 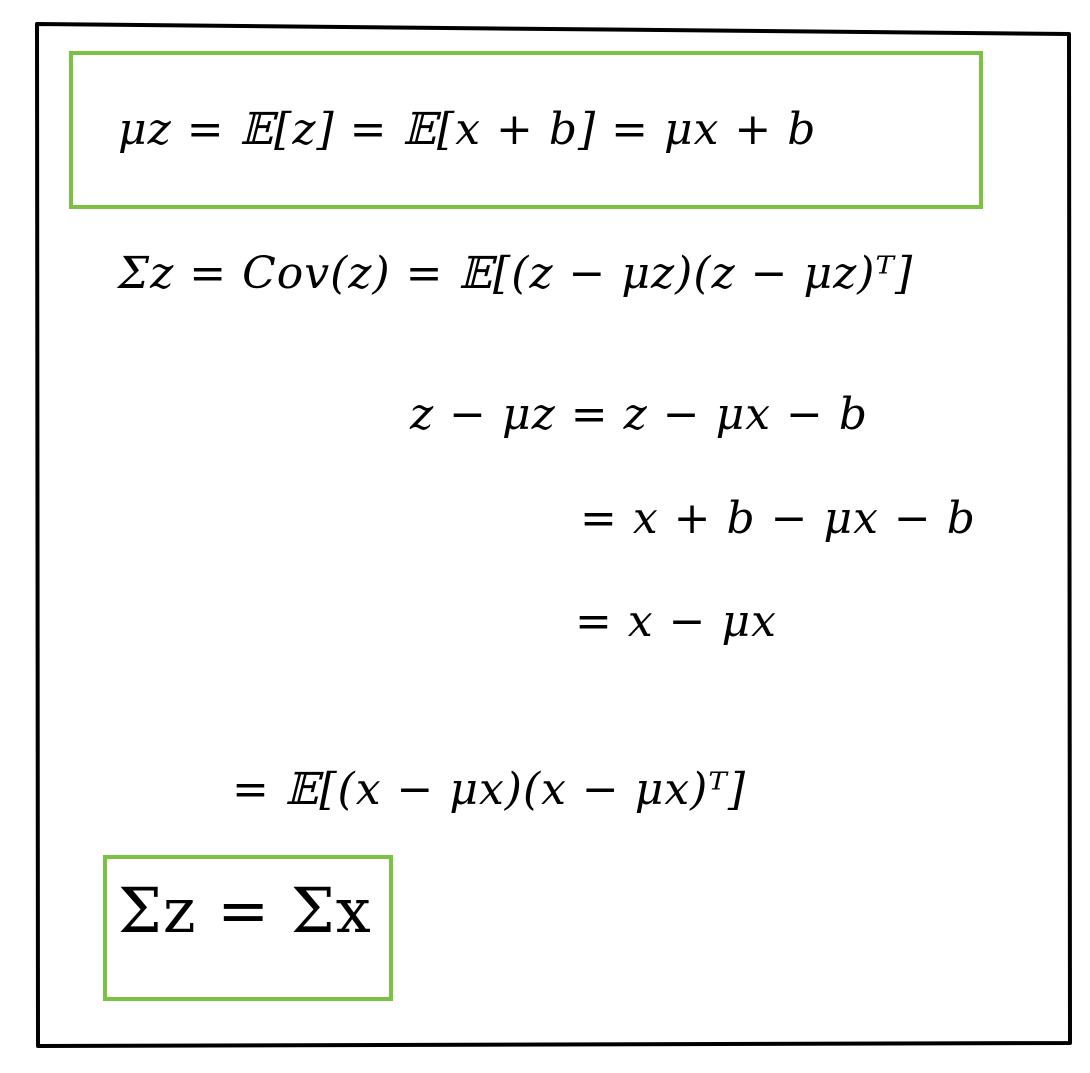 What do you see at coordinates (245, 910) in the screenshot?
I see `final-result: Σz = Σx` at bounding box center [245, 910].